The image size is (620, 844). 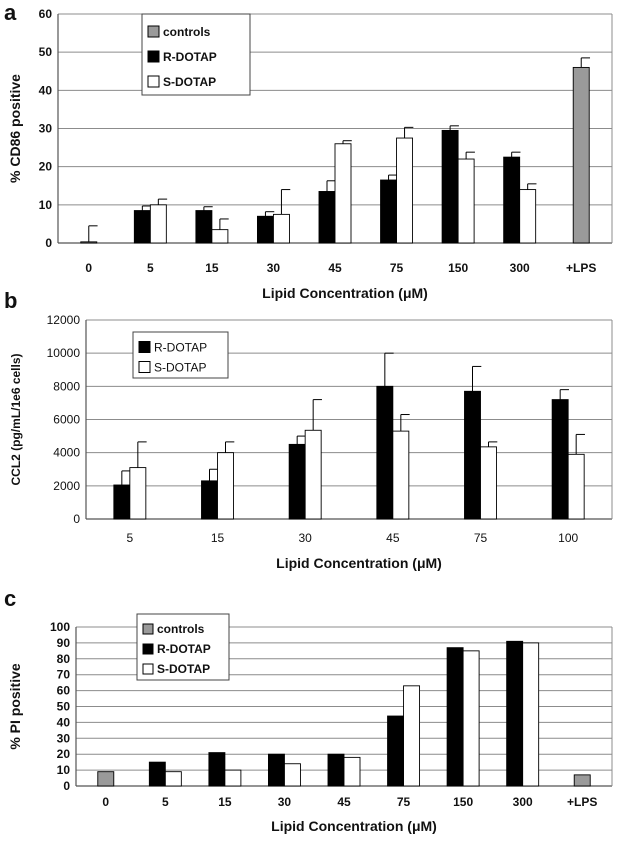 What do you see at coordinates (10, 12) in the screenshot?
I see `panel-letter-a: a` at bounding box center [10, 12].